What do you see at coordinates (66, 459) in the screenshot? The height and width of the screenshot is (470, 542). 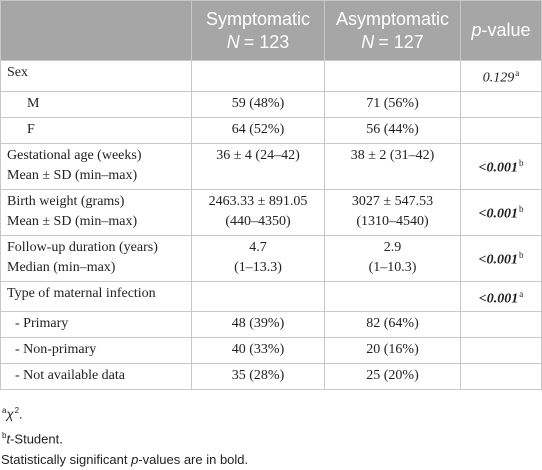 I see `footnote-text: Statistically significant` at bounding box center [66, 459].